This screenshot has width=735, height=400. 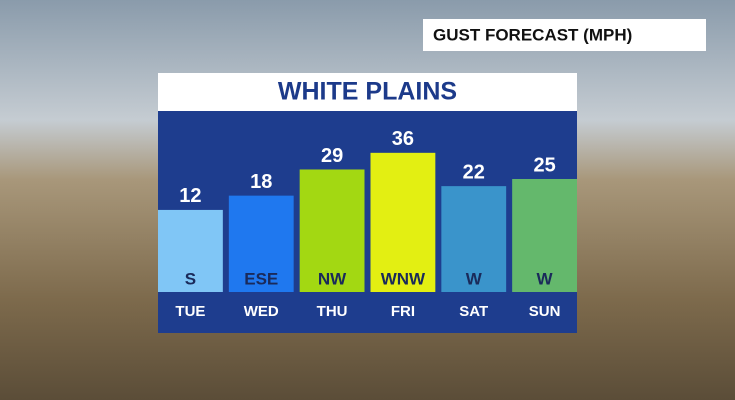 I want to click on value-label: 25, so click(x=544, y=165).